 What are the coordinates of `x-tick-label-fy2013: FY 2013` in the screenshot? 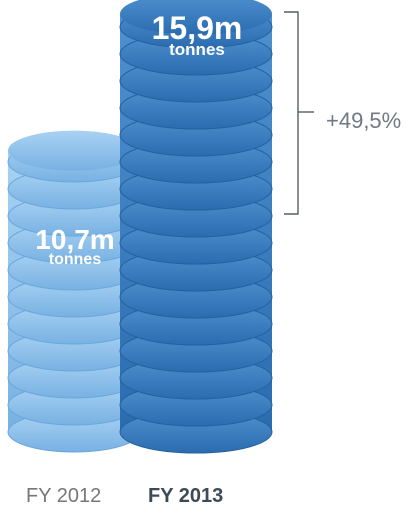 It's located at (186, 496).